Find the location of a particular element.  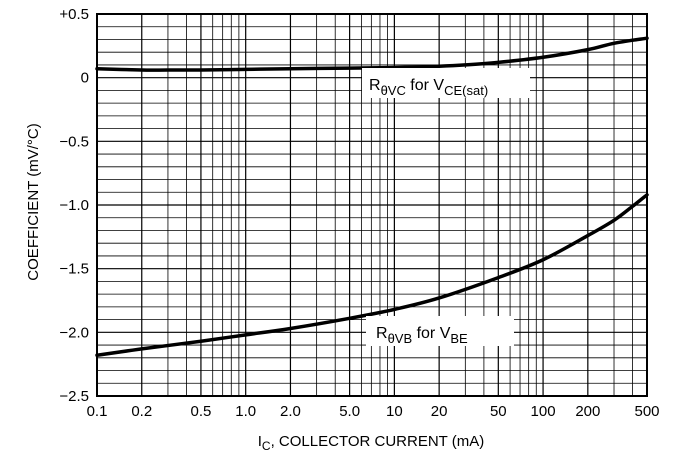

vbe-curve-label: RθVB for VBE is located at coordinates (440, 331).